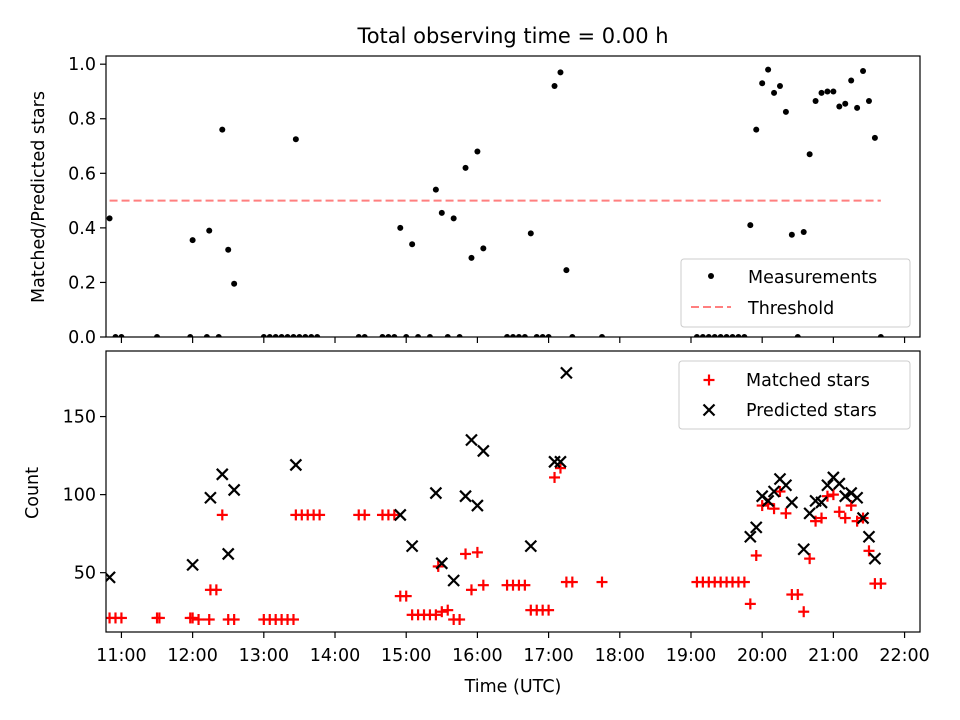 This screenshot has height=720, width=960. Describe the element at coordinates (85, 574) in the screenshot. I see `y-tick-label: 50` at that location.